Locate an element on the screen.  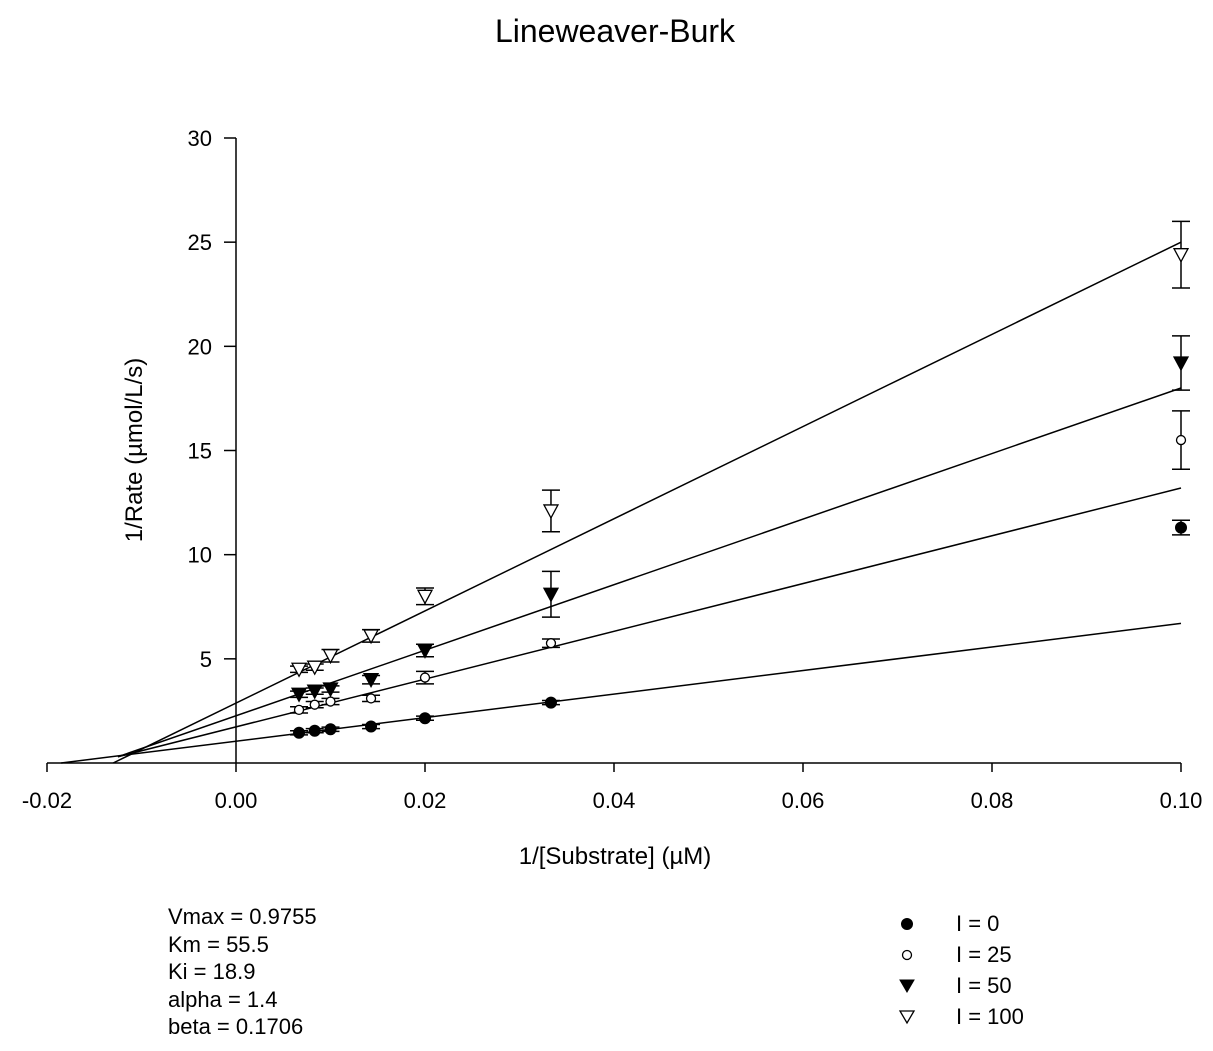
x-ticks: -0.02 0.00 0.02 0.04 0.06 0.08 0.10 is located at coordinates (612, 788).